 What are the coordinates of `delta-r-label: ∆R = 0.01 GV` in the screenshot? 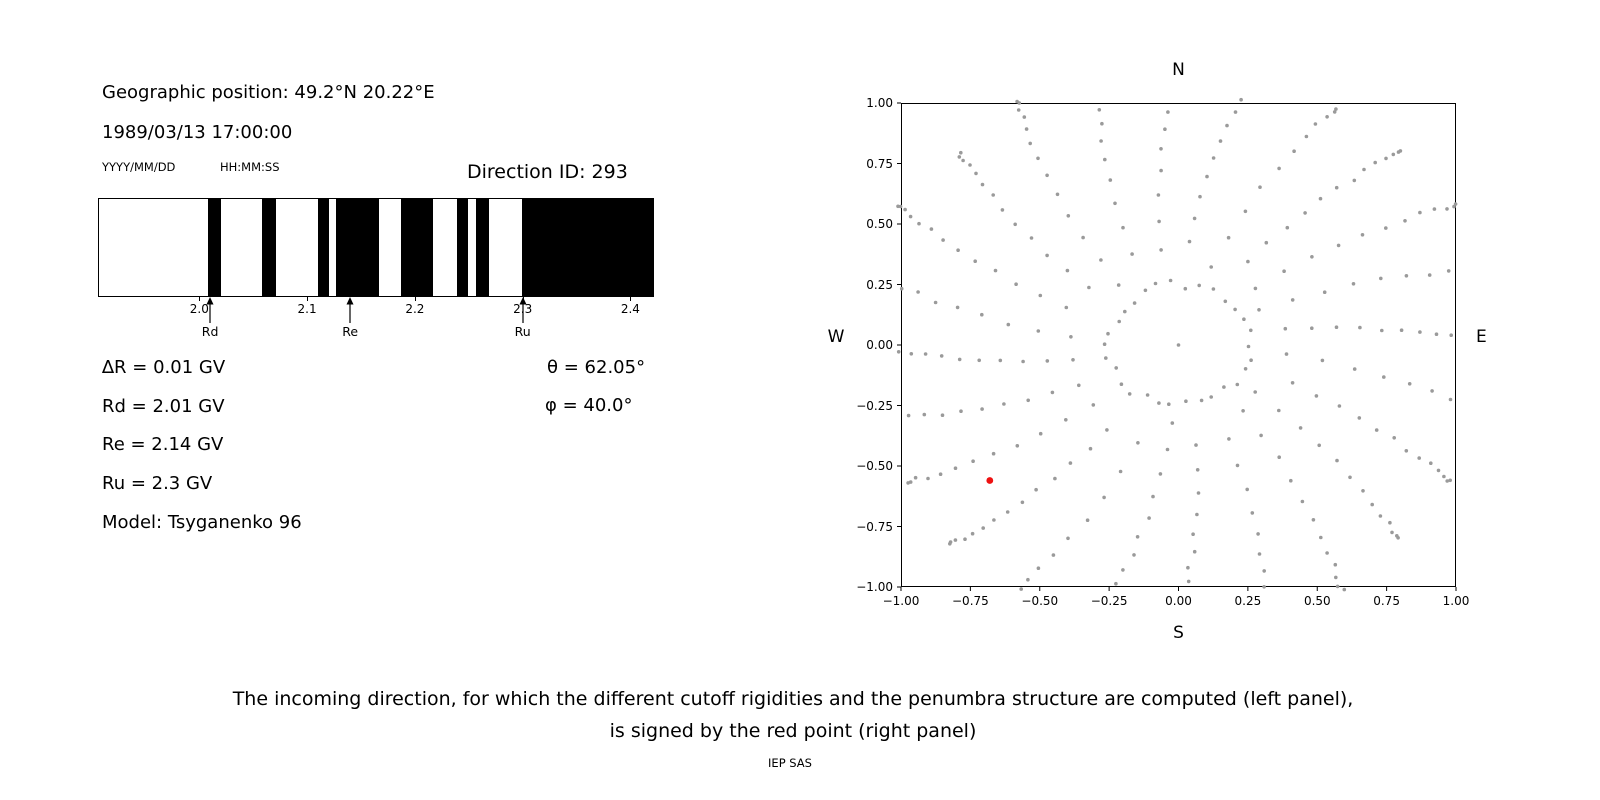 It's located at (164, 367).